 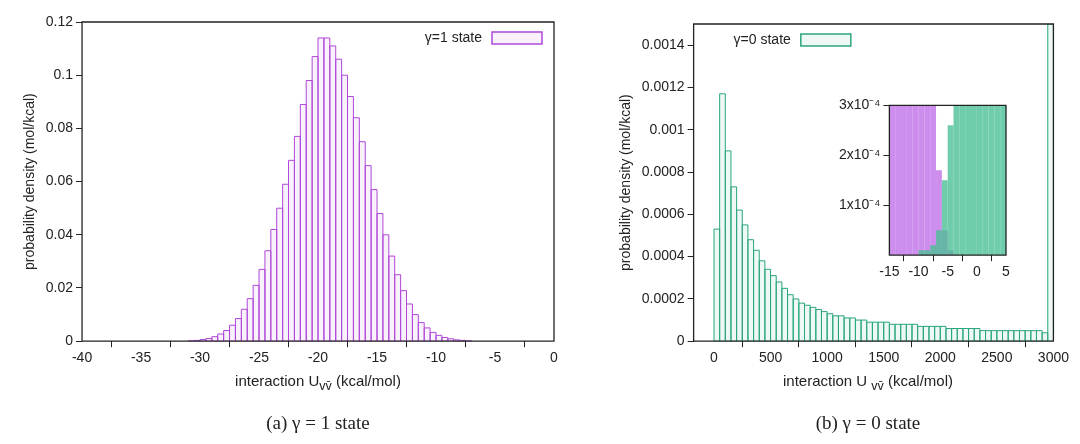 I want to click on x-tick-label: -35, so click(x=141, y=357).